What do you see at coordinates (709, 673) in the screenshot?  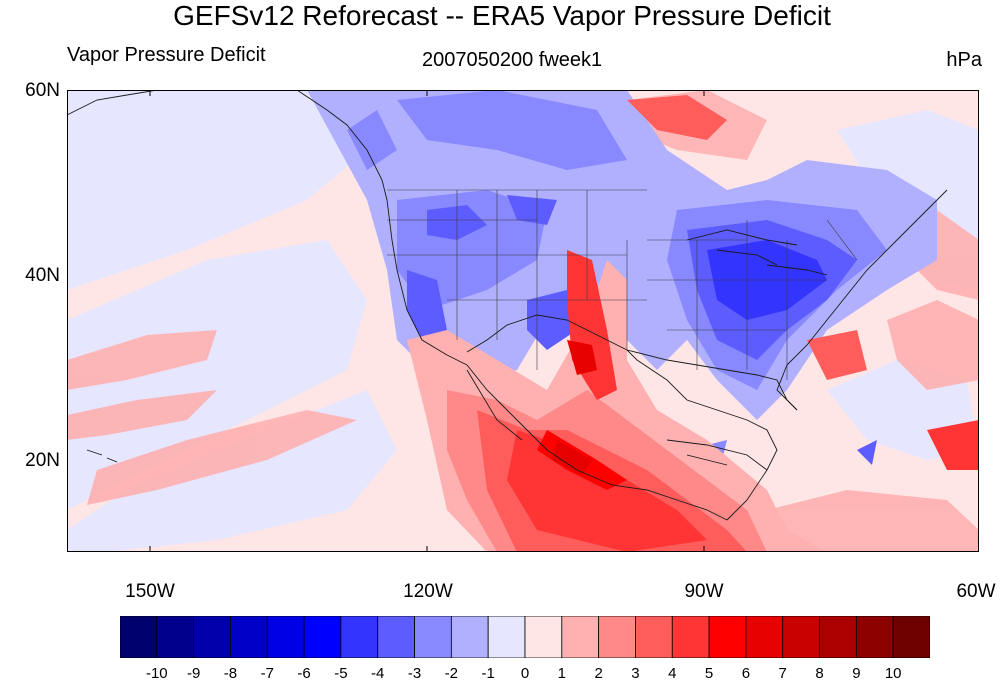 I see `colorbar-tick-label: 5` at bounding box center [709, 673].